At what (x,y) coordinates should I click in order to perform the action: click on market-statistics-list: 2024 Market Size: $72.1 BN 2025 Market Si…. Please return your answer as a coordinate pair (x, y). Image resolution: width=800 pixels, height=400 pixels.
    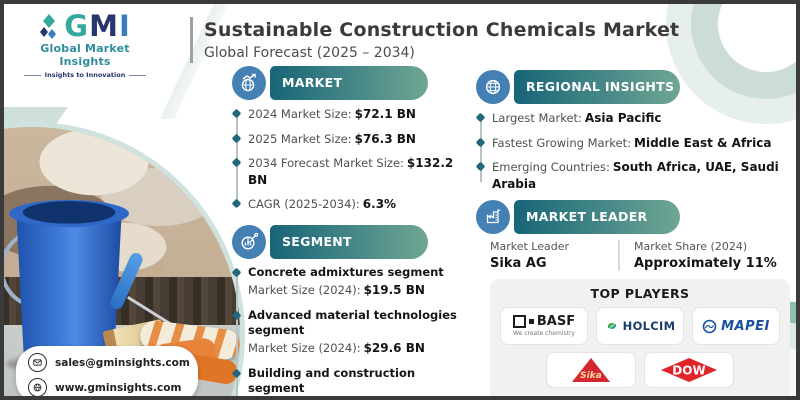
    Looking at the image, I should click on (351, 159).